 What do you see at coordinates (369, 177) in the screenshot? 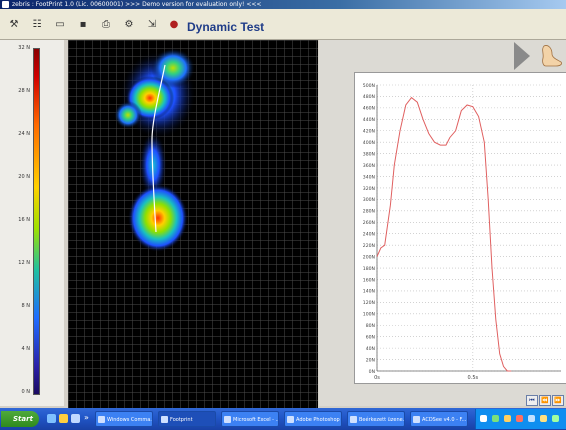
I see `y-tick-label: 340N` at bounding box center [369, 177].